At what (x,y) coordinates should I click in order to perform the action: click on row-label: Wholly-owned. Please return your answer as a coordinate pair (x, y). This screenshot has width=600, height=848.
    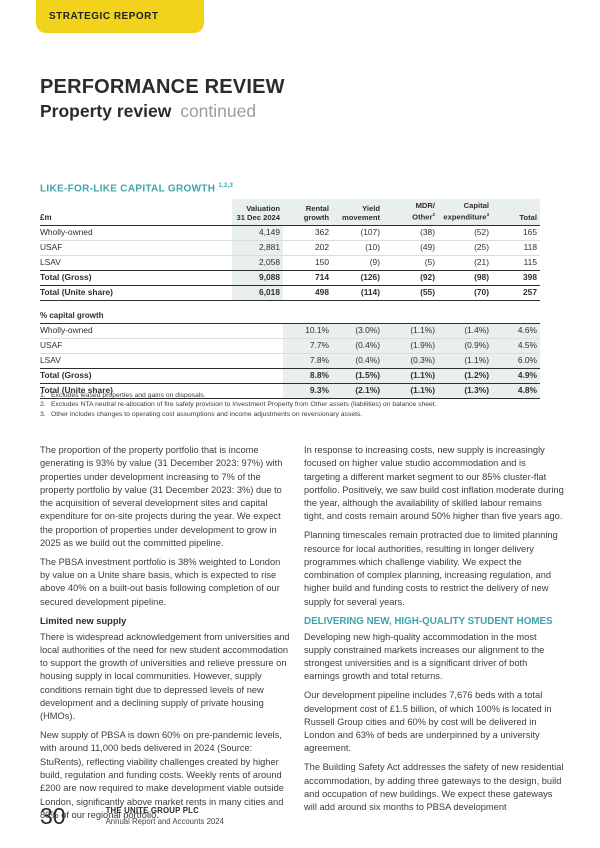
    Looking at the image, I should click on (136, 331).